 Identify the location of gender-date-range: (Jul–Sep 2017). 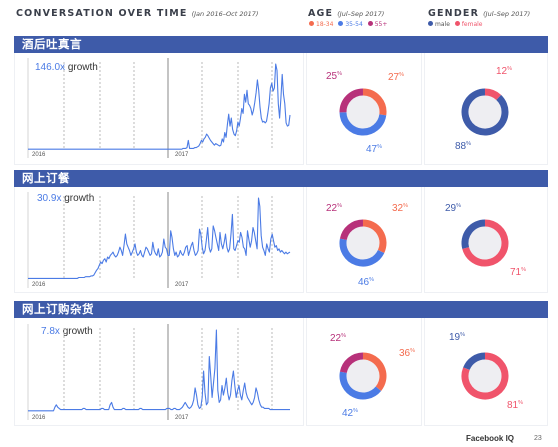
(507, 14).